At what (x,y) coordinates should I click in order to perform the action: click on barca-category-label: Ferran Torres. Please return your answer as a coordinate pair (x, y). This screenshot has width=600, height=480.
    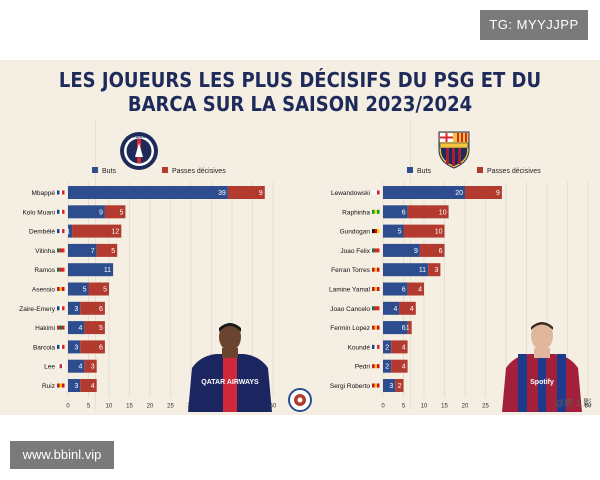
    Looking at the image, I should click on (351, 270).